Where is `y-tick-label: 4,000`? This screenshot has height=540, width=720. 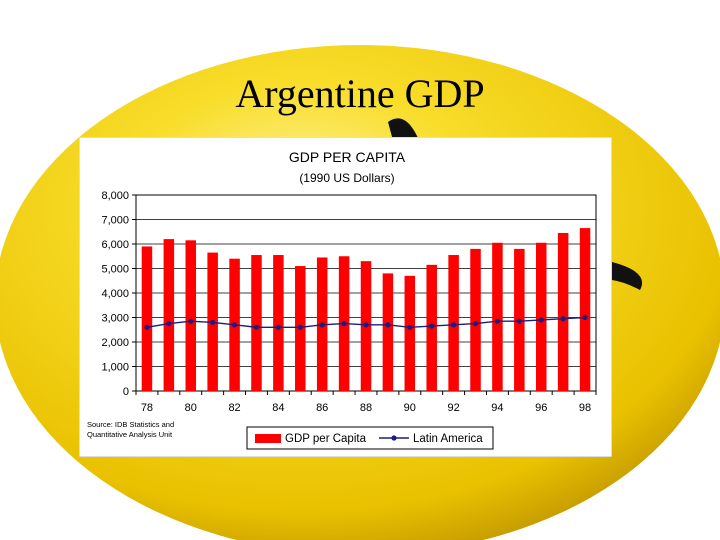 y-tick-label: 4,000 is located at coordinates (115, 294).